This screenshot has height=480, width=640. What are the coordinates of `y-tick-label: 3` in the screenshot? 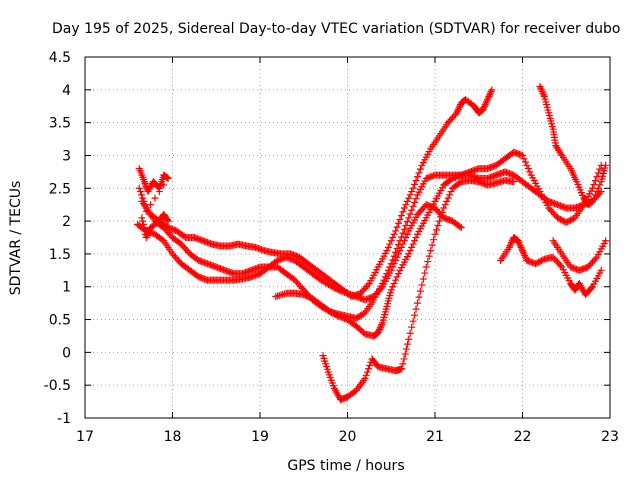 It's located at (66, 156).